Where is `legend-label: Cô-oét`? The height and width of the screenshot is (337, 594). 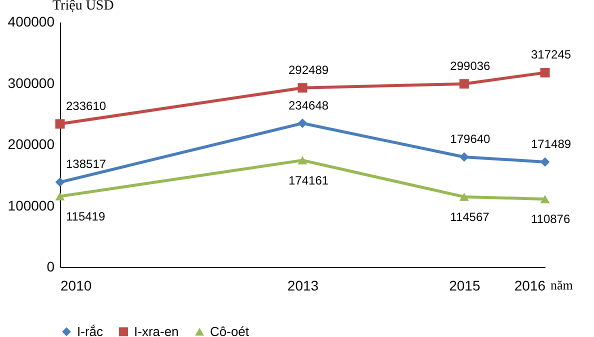 legend-label: Cô-oét is located at coordinates (230, 330).